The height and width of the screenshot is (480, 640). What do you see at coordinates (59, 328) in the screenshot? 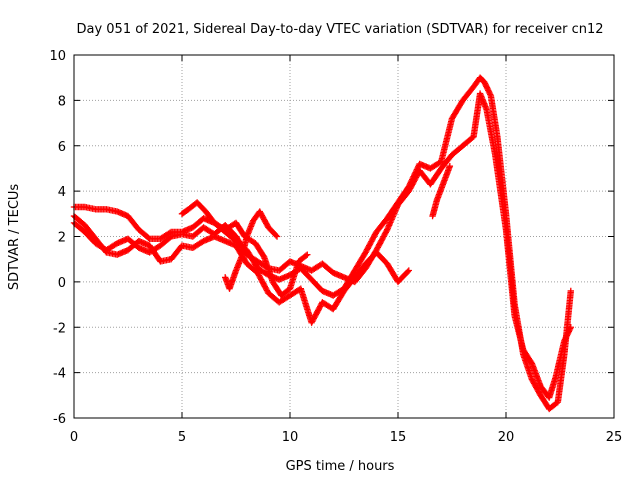
I see `y-tick-label: -2` at bounding box center [59, 328].